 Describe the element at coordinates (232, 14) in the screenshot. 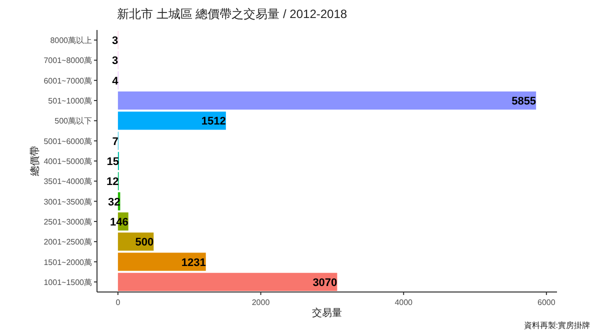

I see `chart-title: 新北市 土城區 總價帶之交易量 / 2012-2018` at that location.